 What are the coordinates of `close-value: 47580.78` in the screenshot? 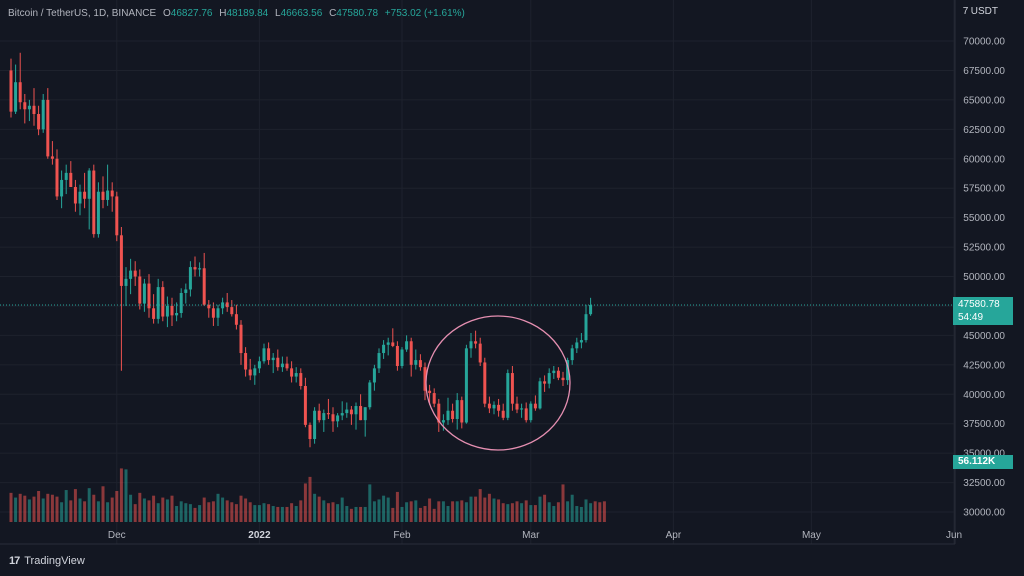 It's located at (357, 13).